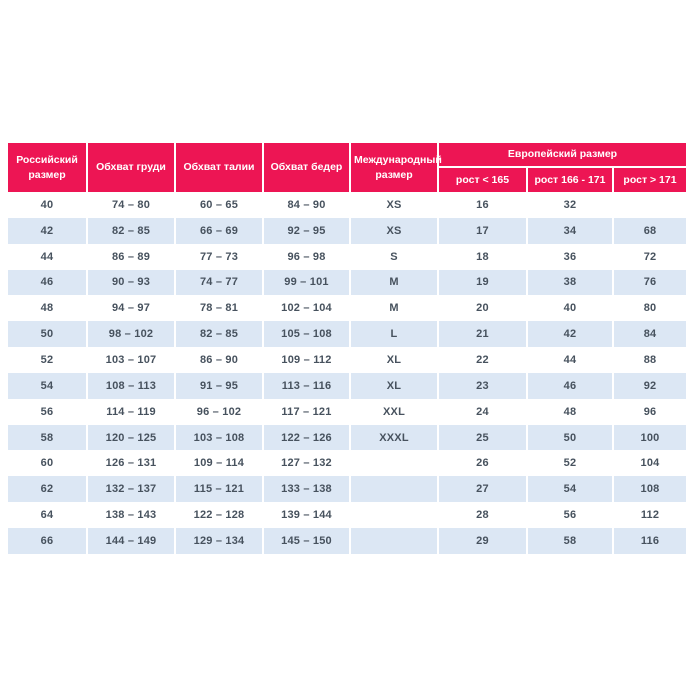 The width and height of the screenshot is (700, 700). I want to click on table-cell: 46, so click(569, 385).